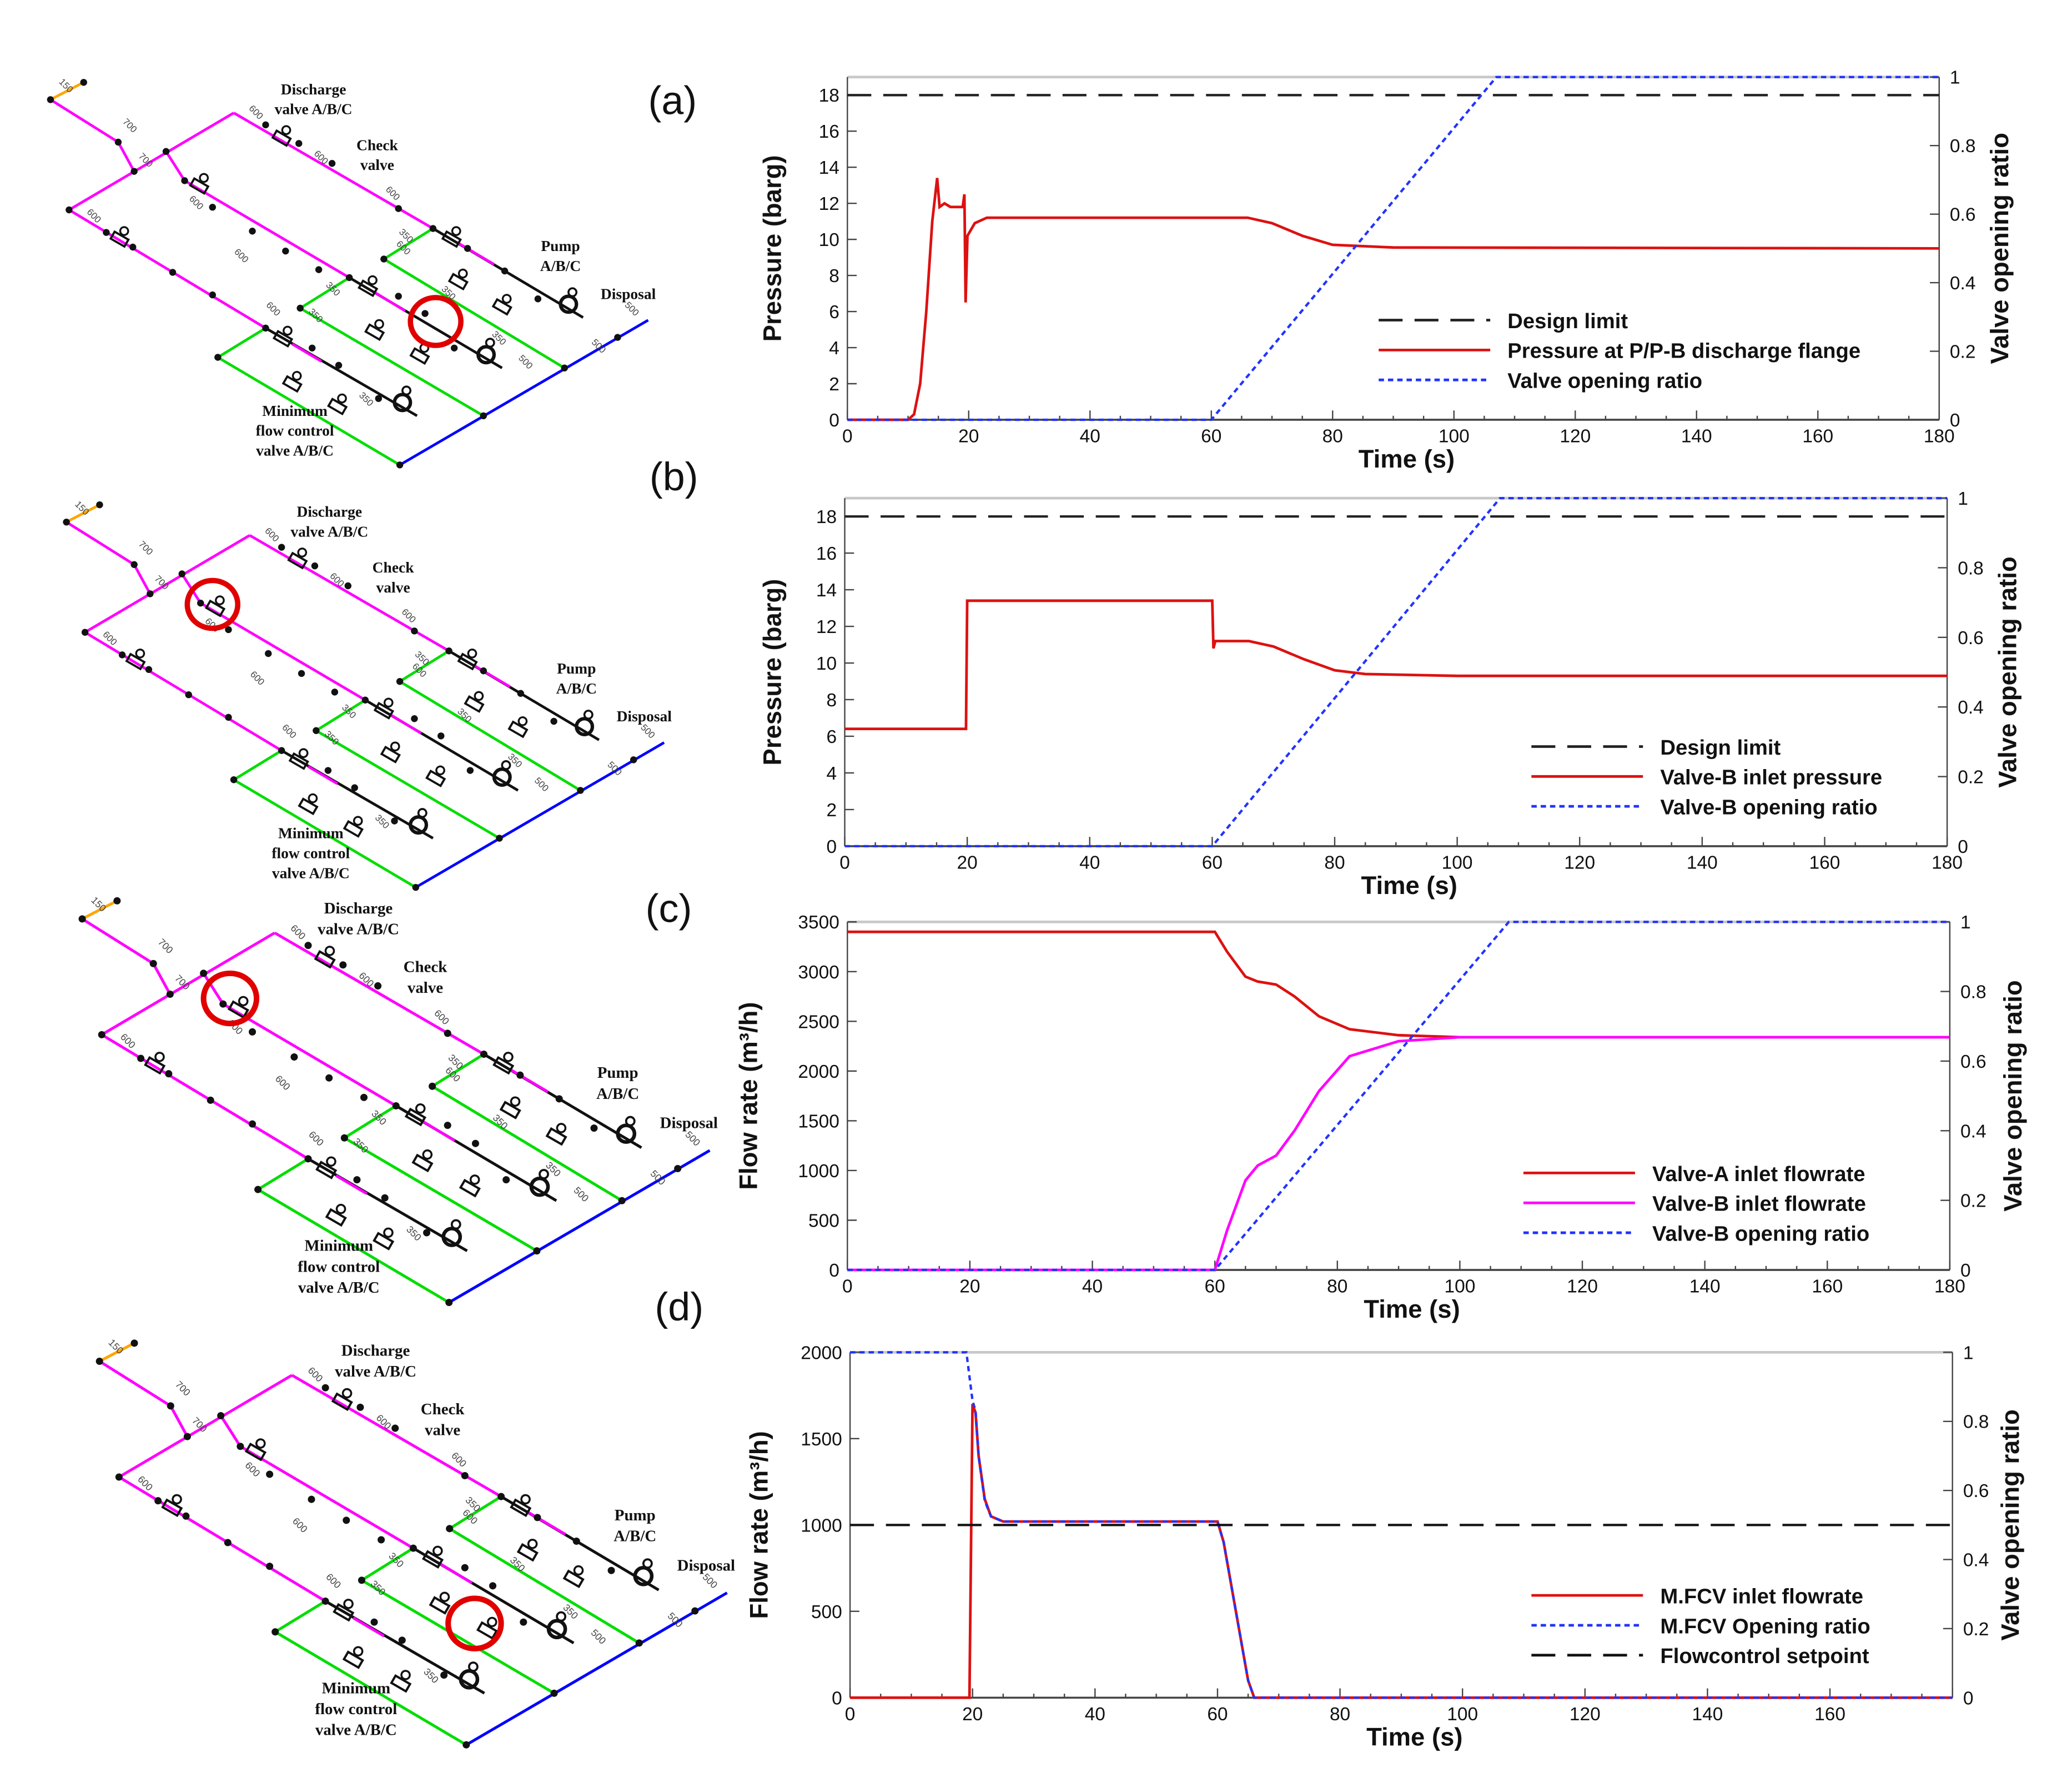 This screenshot has height=1773, width=2072. What do you see at coordinates (749, 1096) in the screenshot?
I see `y-axis-title: Flow rate (m³/h)` at bounding box center [749, 1096].